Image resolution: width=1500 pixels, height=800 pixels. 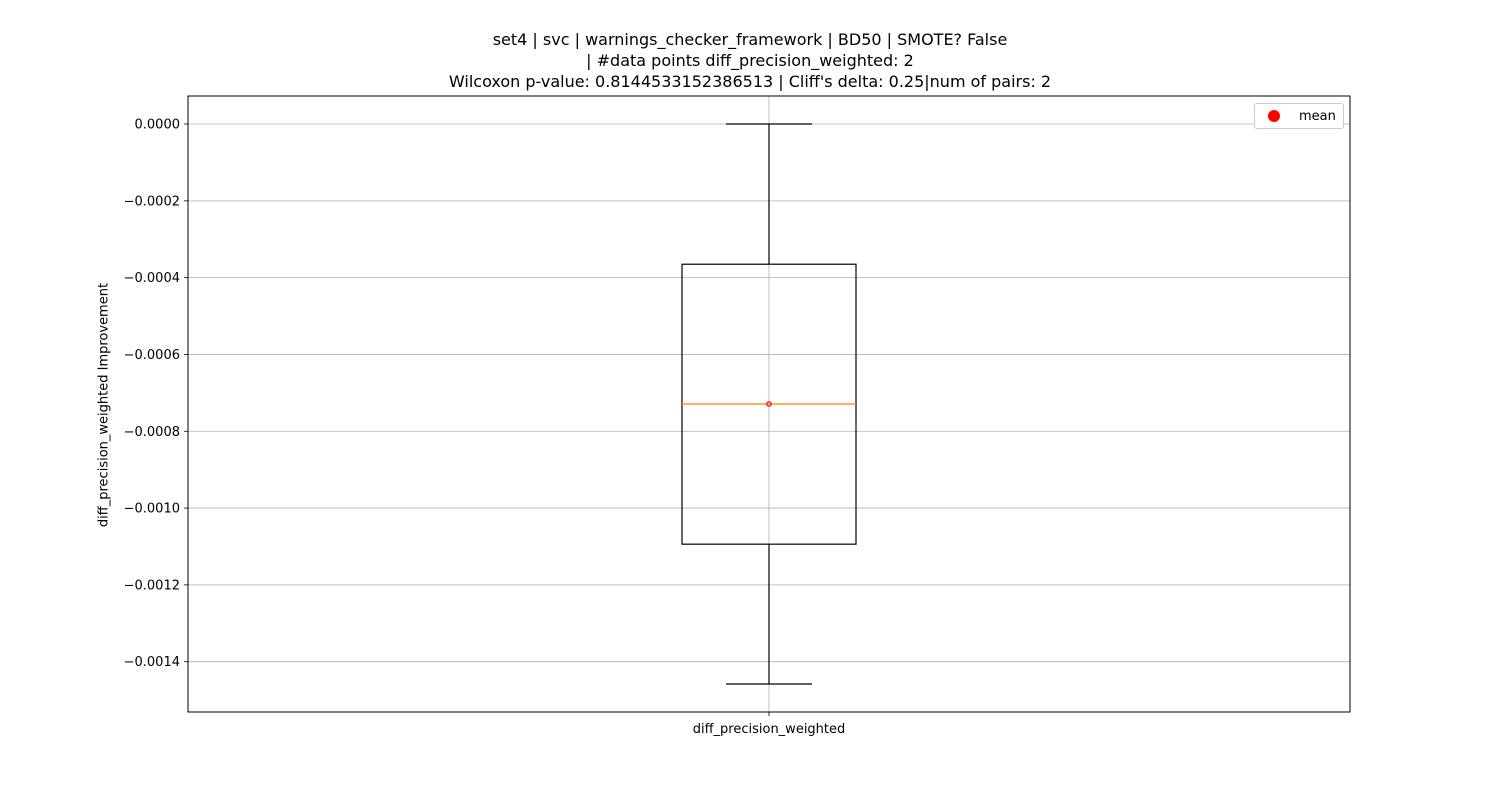 What do you see at coordinates (152, 432) in the screenshot?
I see `y-tick-label: −0.0008` at bounding box center [152, 432].